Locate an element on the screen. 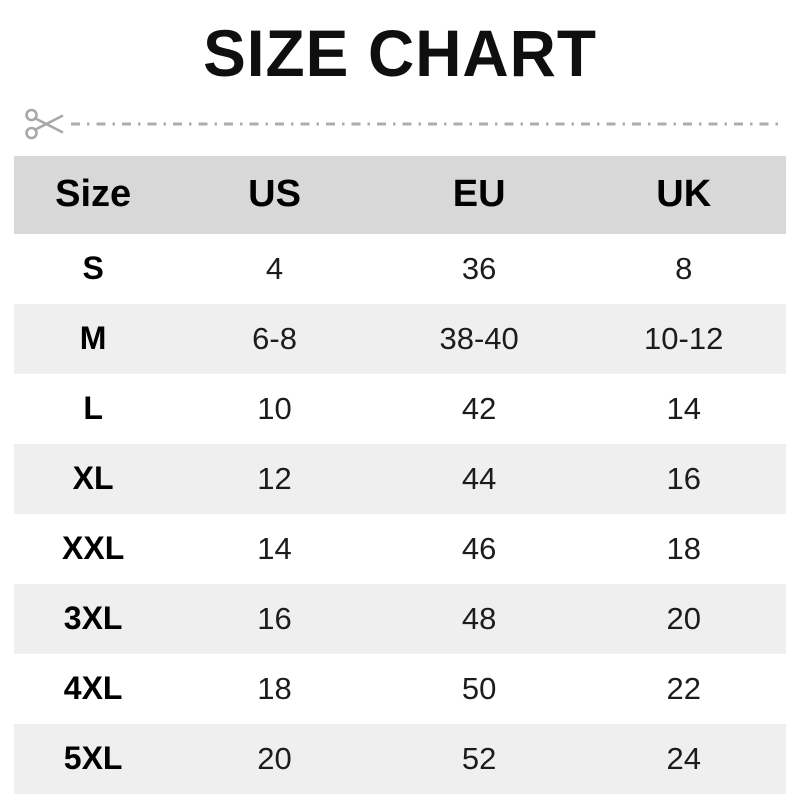 The image size is (800, 800). size-value-cell: 22 is located at coordinates (683, 688).